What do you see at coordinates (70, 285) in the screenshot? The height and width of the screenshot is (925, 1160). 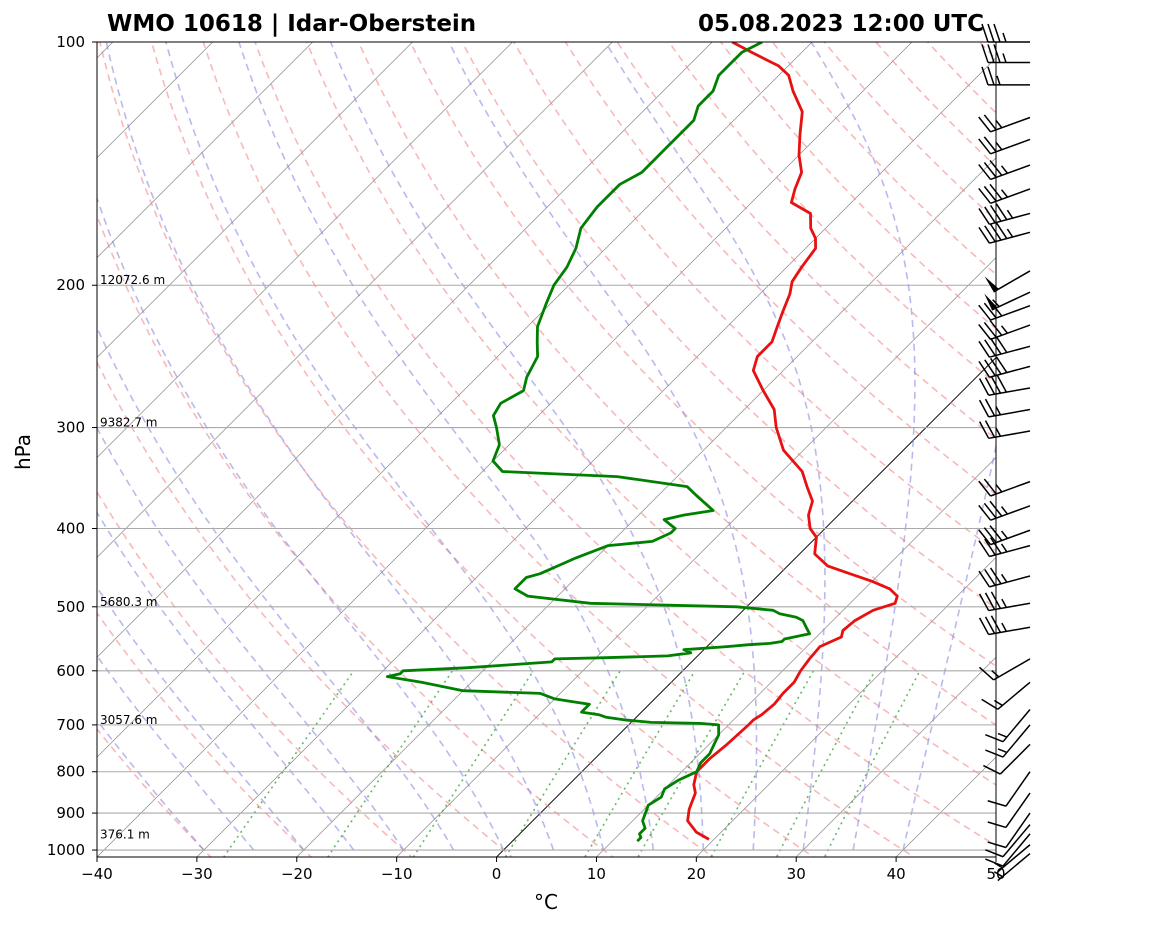 I see `y-tick-label: 200` at bounding box center [70, 285].